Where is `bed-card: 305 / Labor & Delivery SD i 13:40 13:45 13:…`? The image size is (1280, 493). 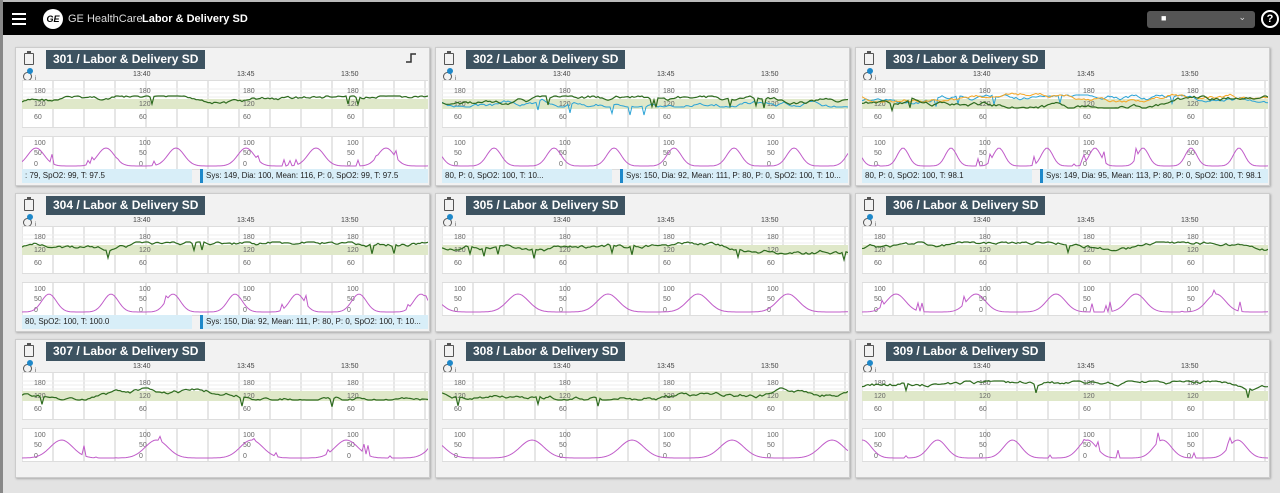 bed-card: 305 / Labor & Delivery SD i 13:40 13:45 13:… is located at coordinates (642, 262).